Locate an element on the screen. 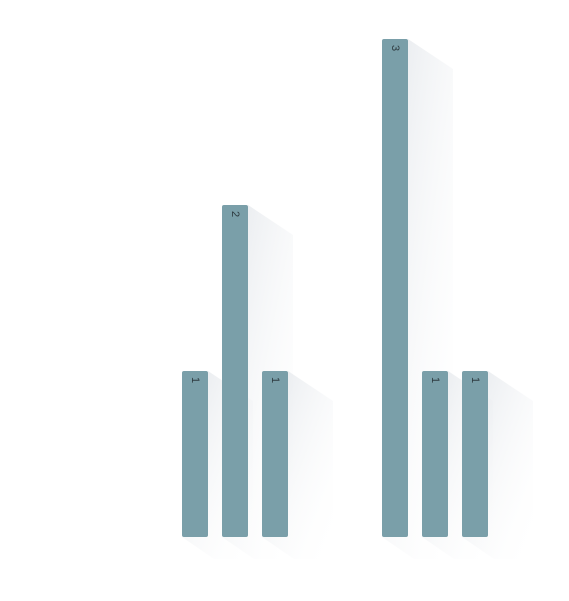 The width and height of the screenshot is (569, 601). value-label: 2 is located at coordinates (235, 214).